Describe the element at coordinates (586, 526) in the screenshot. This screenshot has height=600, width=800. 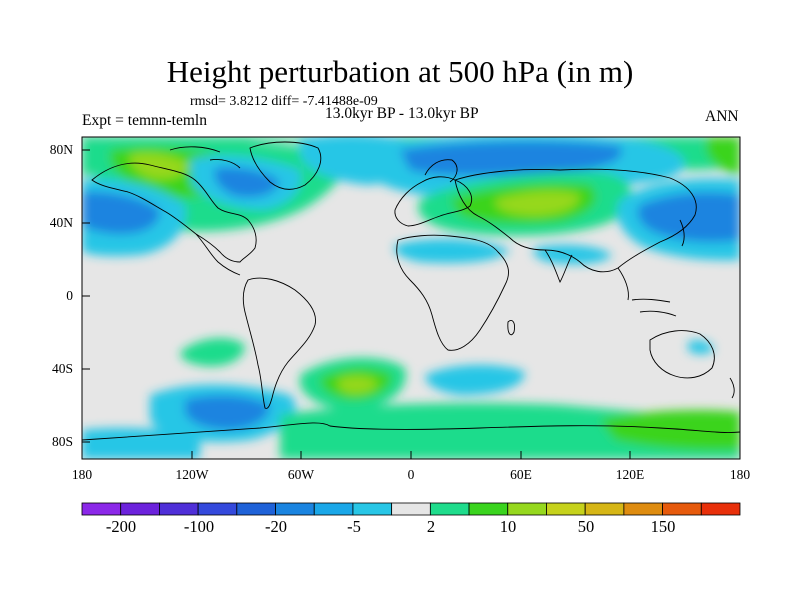
I see `colorbar-label: 50` at that location.